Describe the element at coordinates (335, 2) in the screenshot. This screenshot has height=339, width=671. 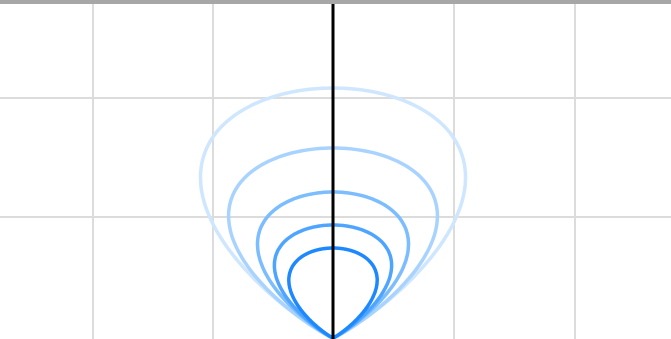
I see `top-border` at that location.